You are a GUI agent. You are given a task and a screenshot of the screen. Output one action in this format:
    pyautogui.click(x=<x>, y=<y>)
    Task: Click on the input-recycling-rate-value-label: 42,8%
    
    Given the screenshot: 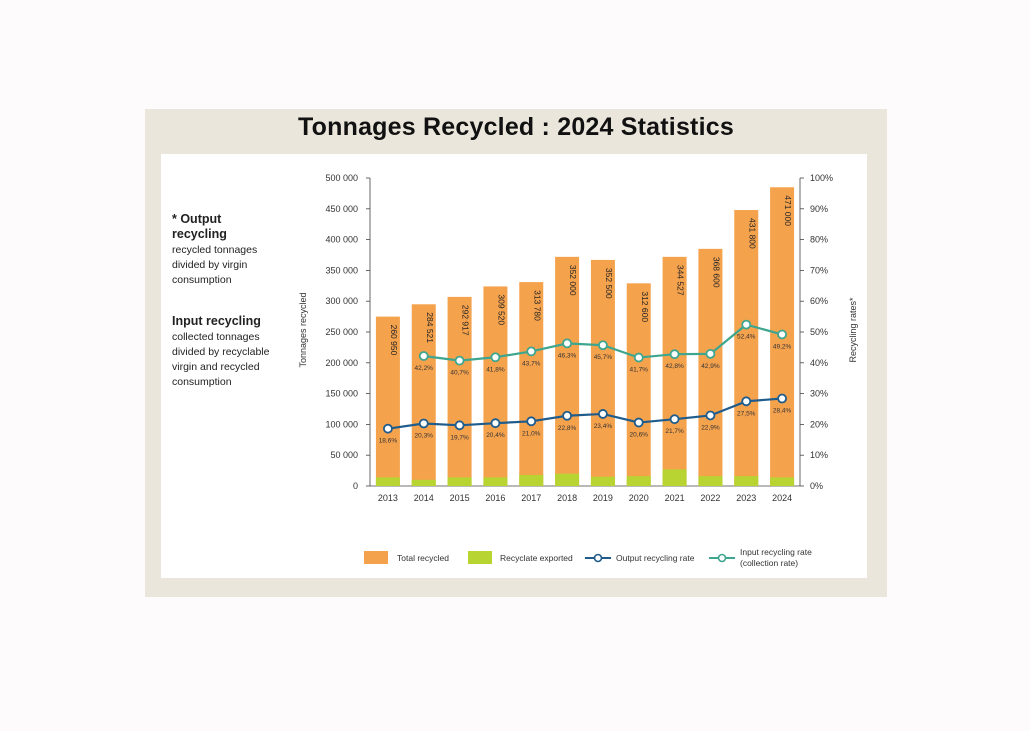 What is the action you would take?
    pyautogui.click(x=674, y=366)
    